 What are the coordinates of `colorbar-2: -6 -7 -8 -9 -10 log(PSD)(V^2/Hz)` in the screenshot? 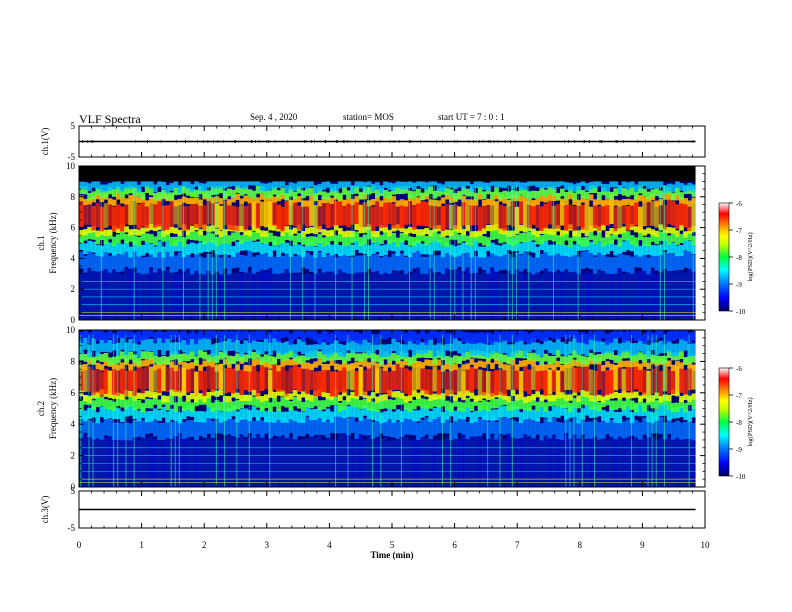 It's located at (736, 423).